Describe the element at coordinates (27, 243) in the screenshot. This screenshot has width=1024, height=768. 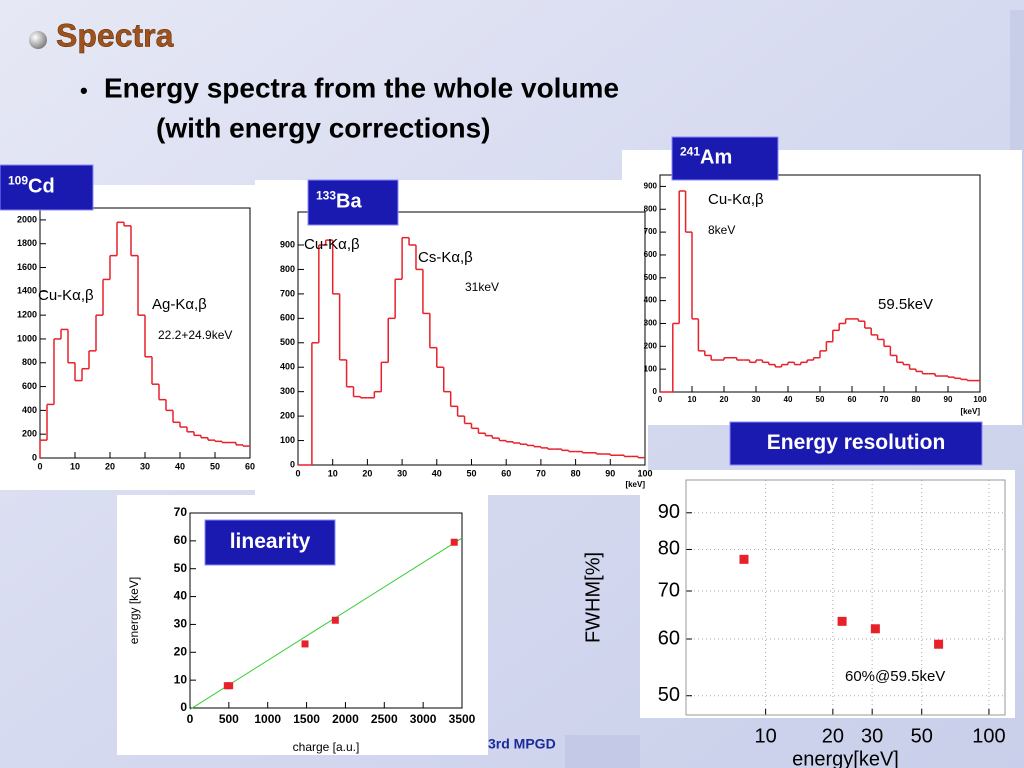
I see `y-tick-label: 1800` at that location.